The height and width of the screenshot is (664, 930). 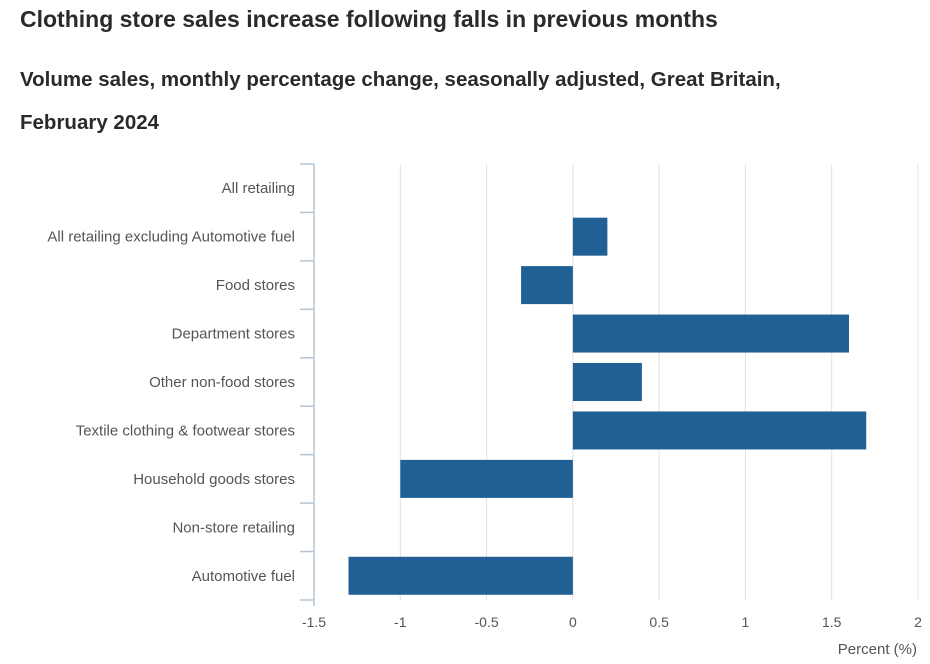 I want to click on x-tick-label: 1, so click(x=746, y=622).